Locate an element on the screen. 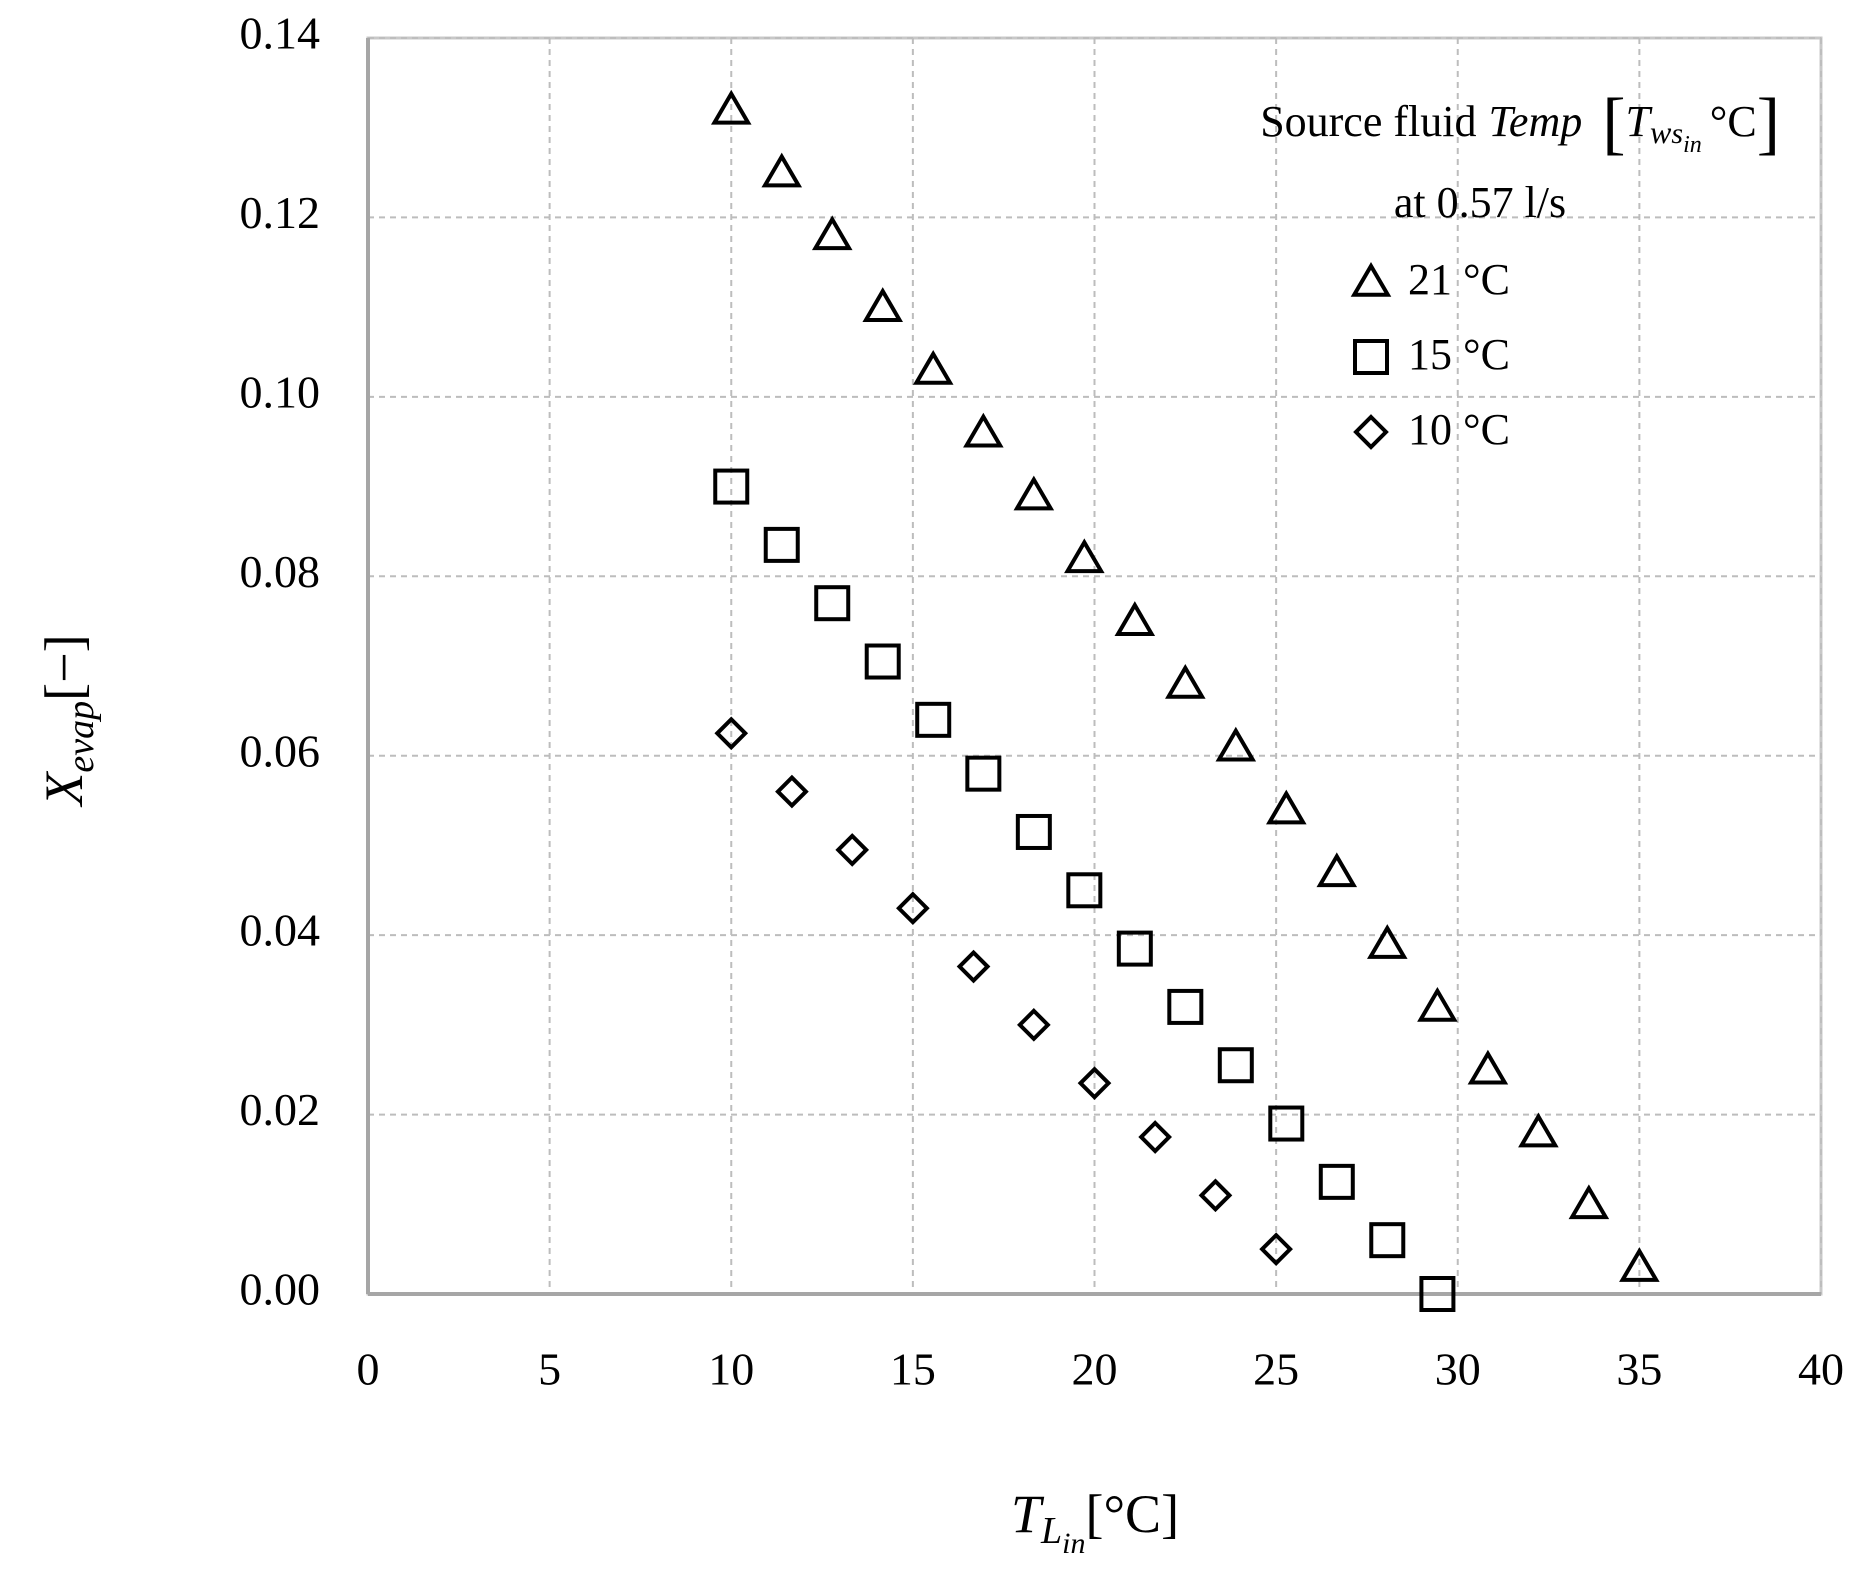  legend-title-part: Temp is located at coordinates (1535, 121).